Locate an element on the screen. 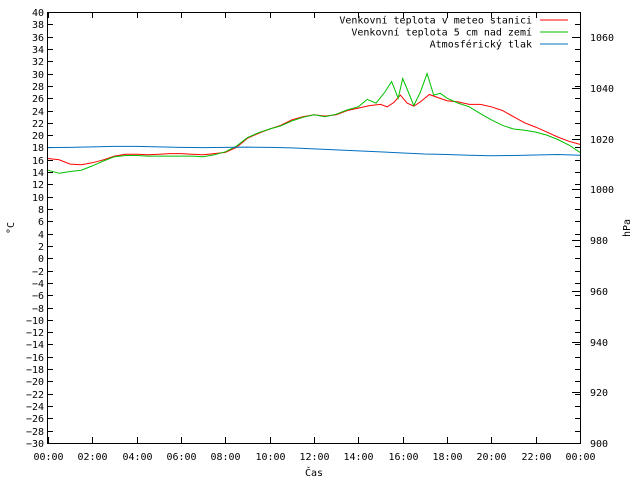 This screenshot has height=480, width=640. y-right-tick-label: 1000 is located at coordinates (602, 190).